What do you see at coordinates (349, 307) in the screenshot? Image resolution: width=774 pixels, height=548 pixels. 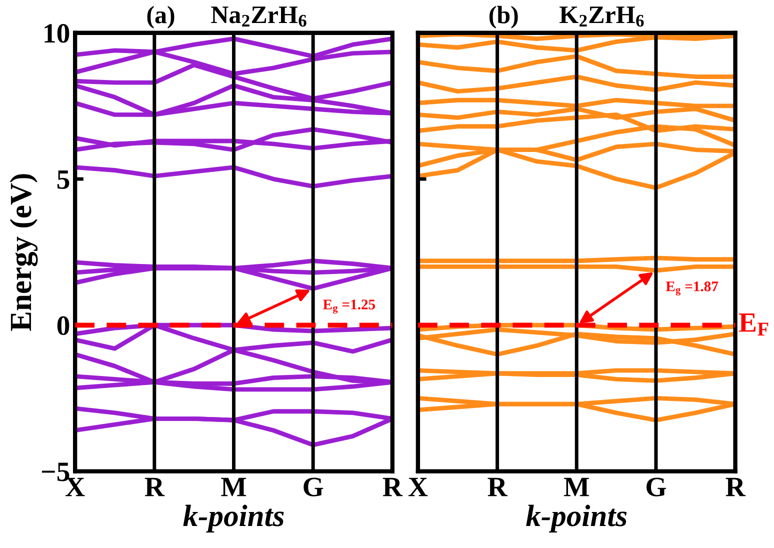 I see `annotation: E$_{g}$ =1.25` at bounding box center [349, 307].